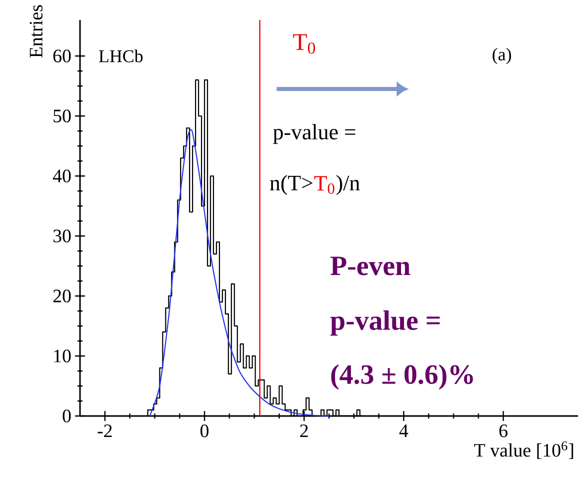  What do you see at coordinates (62, 236) in the screenshot?
I see `y-tick-label: 30` at bounding box center [62, 236].